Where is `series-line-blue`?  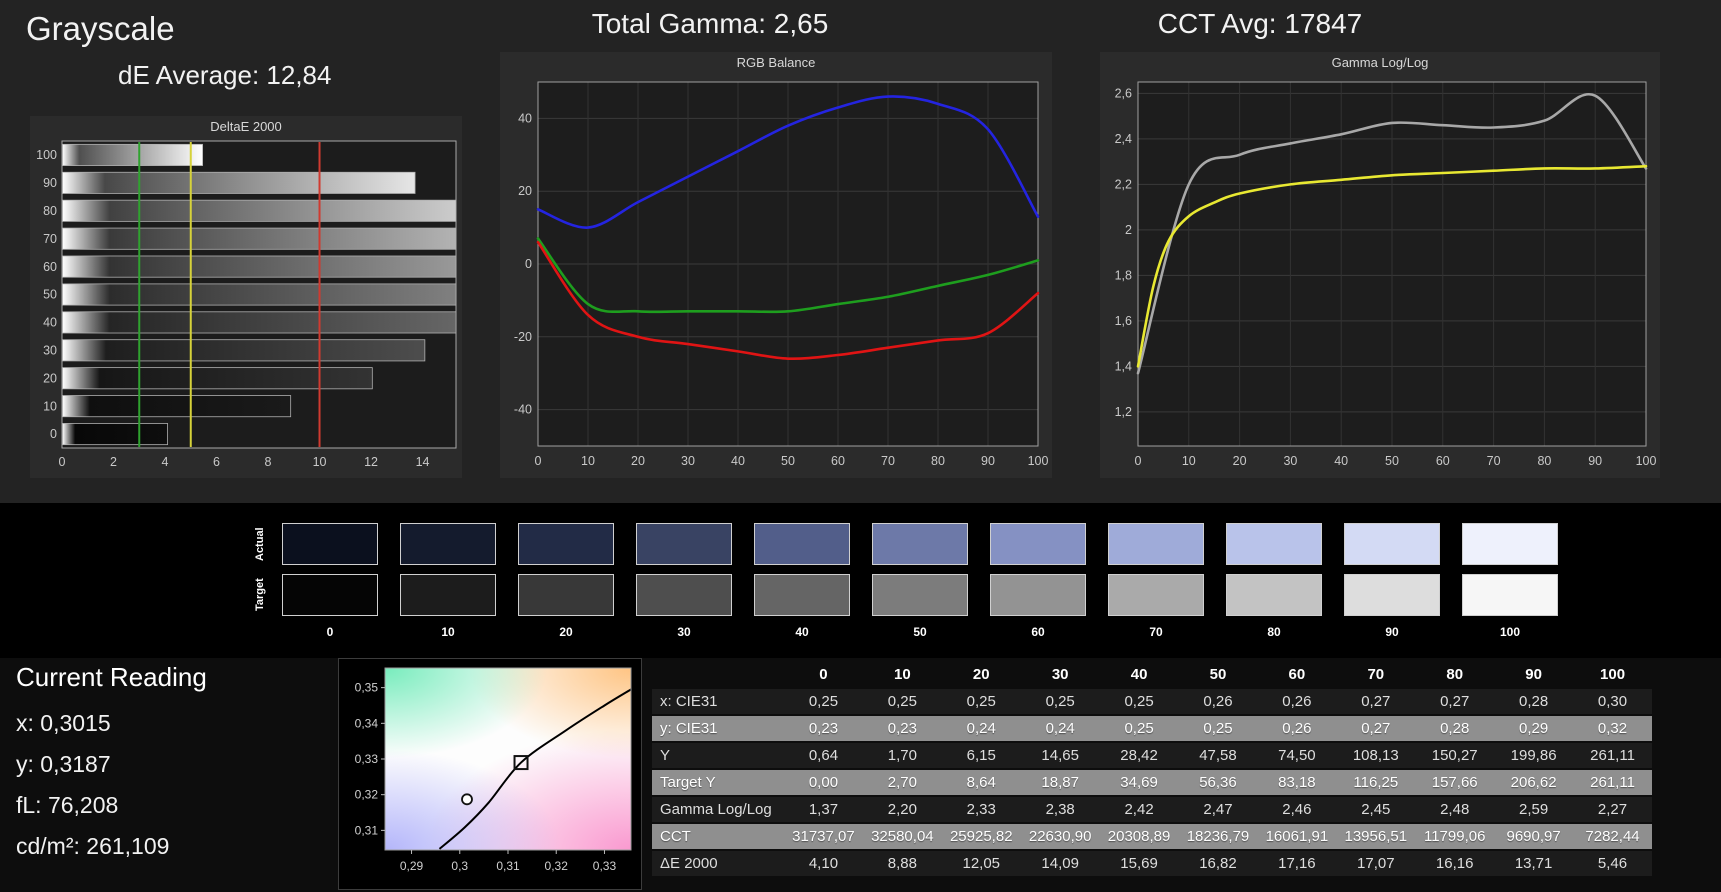 series-line-blue is located at coordinates (788, 162).